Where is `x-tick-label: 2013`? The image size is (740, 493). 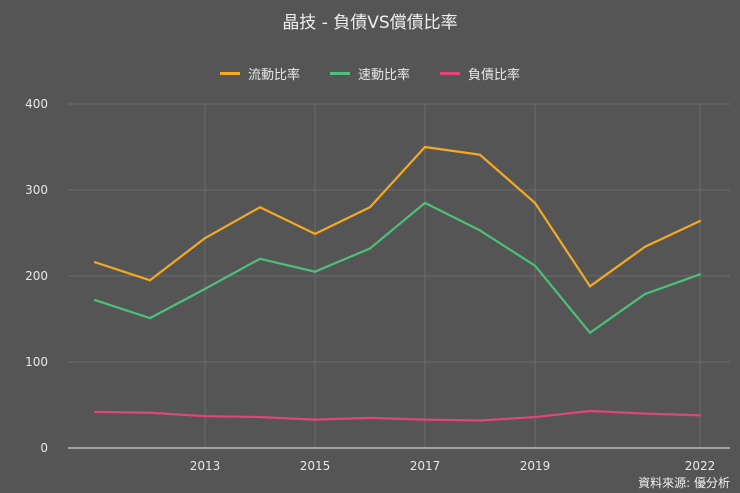 x-tick-label: 2013 is located at coordinates (205, 466).